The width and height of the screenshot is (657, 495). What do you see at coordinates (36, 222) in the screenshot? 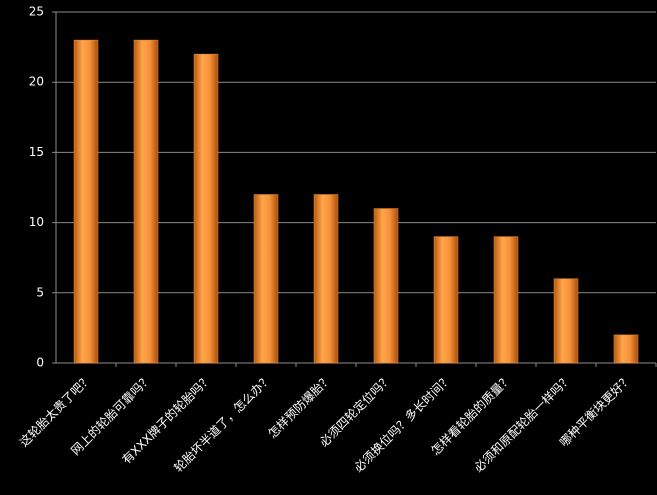
I see `y-tick-label: 10` at bounding box center [36, 222].